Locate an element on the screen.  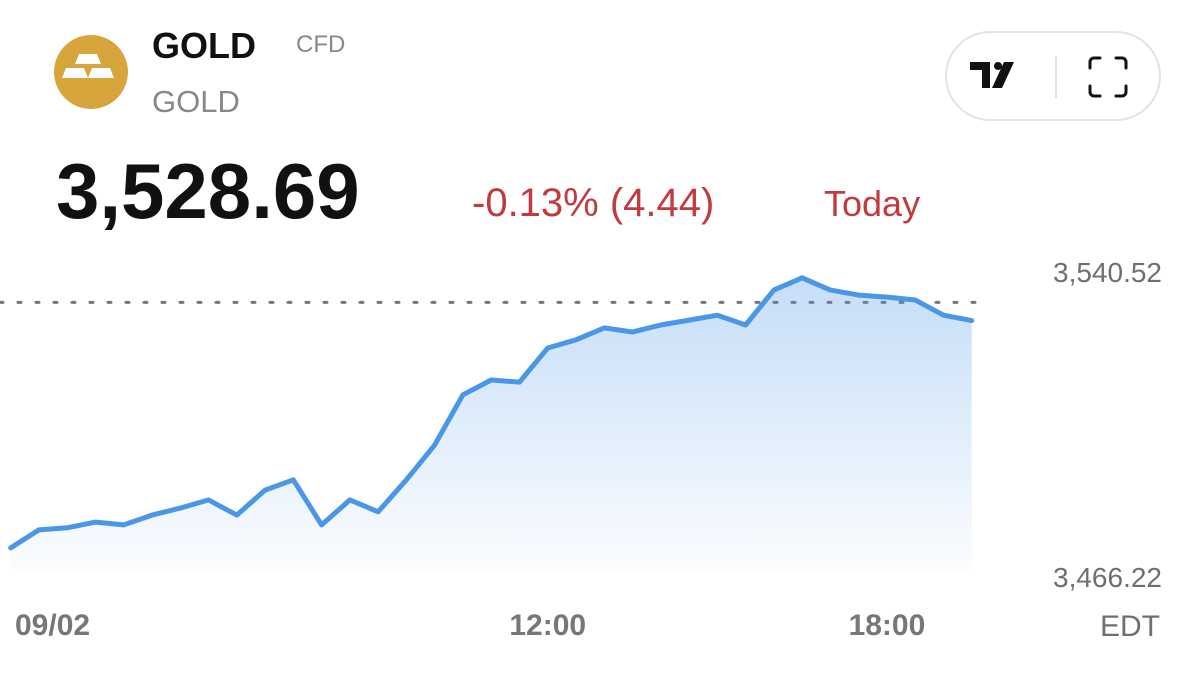
y-tick-label: 3,540.52 is located at coordinates (1107, 272).